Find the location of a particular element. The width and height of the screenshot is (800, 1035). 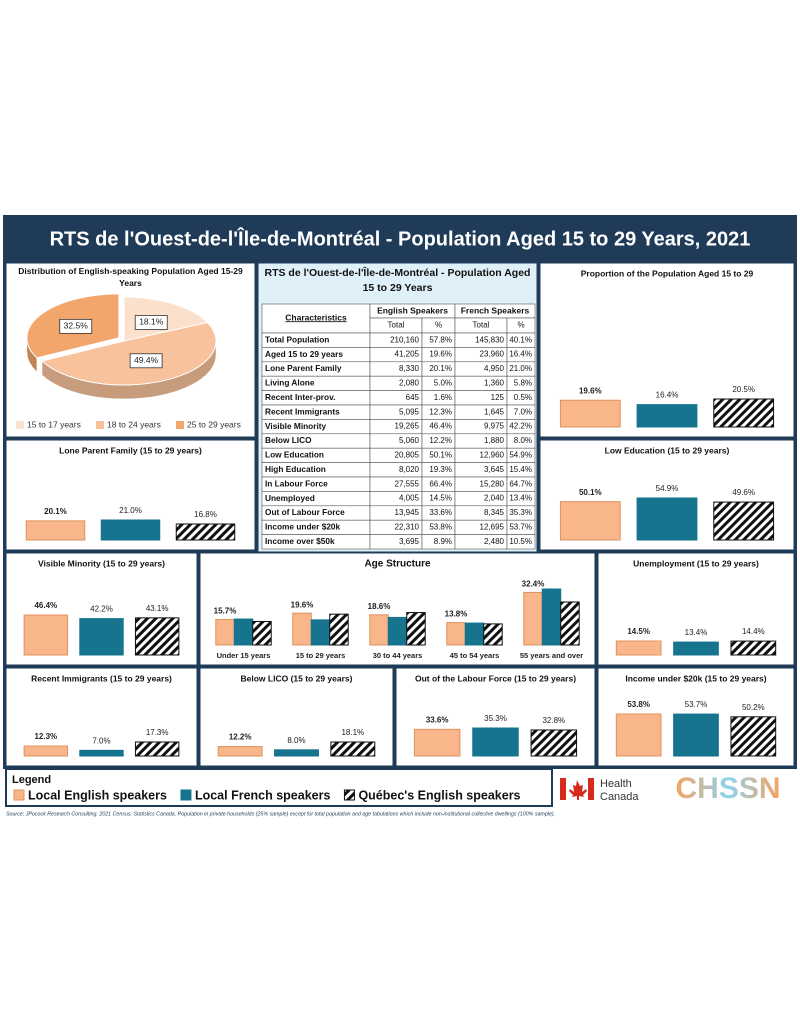

table-value: 19.3% is located at coordinates (440, 469).